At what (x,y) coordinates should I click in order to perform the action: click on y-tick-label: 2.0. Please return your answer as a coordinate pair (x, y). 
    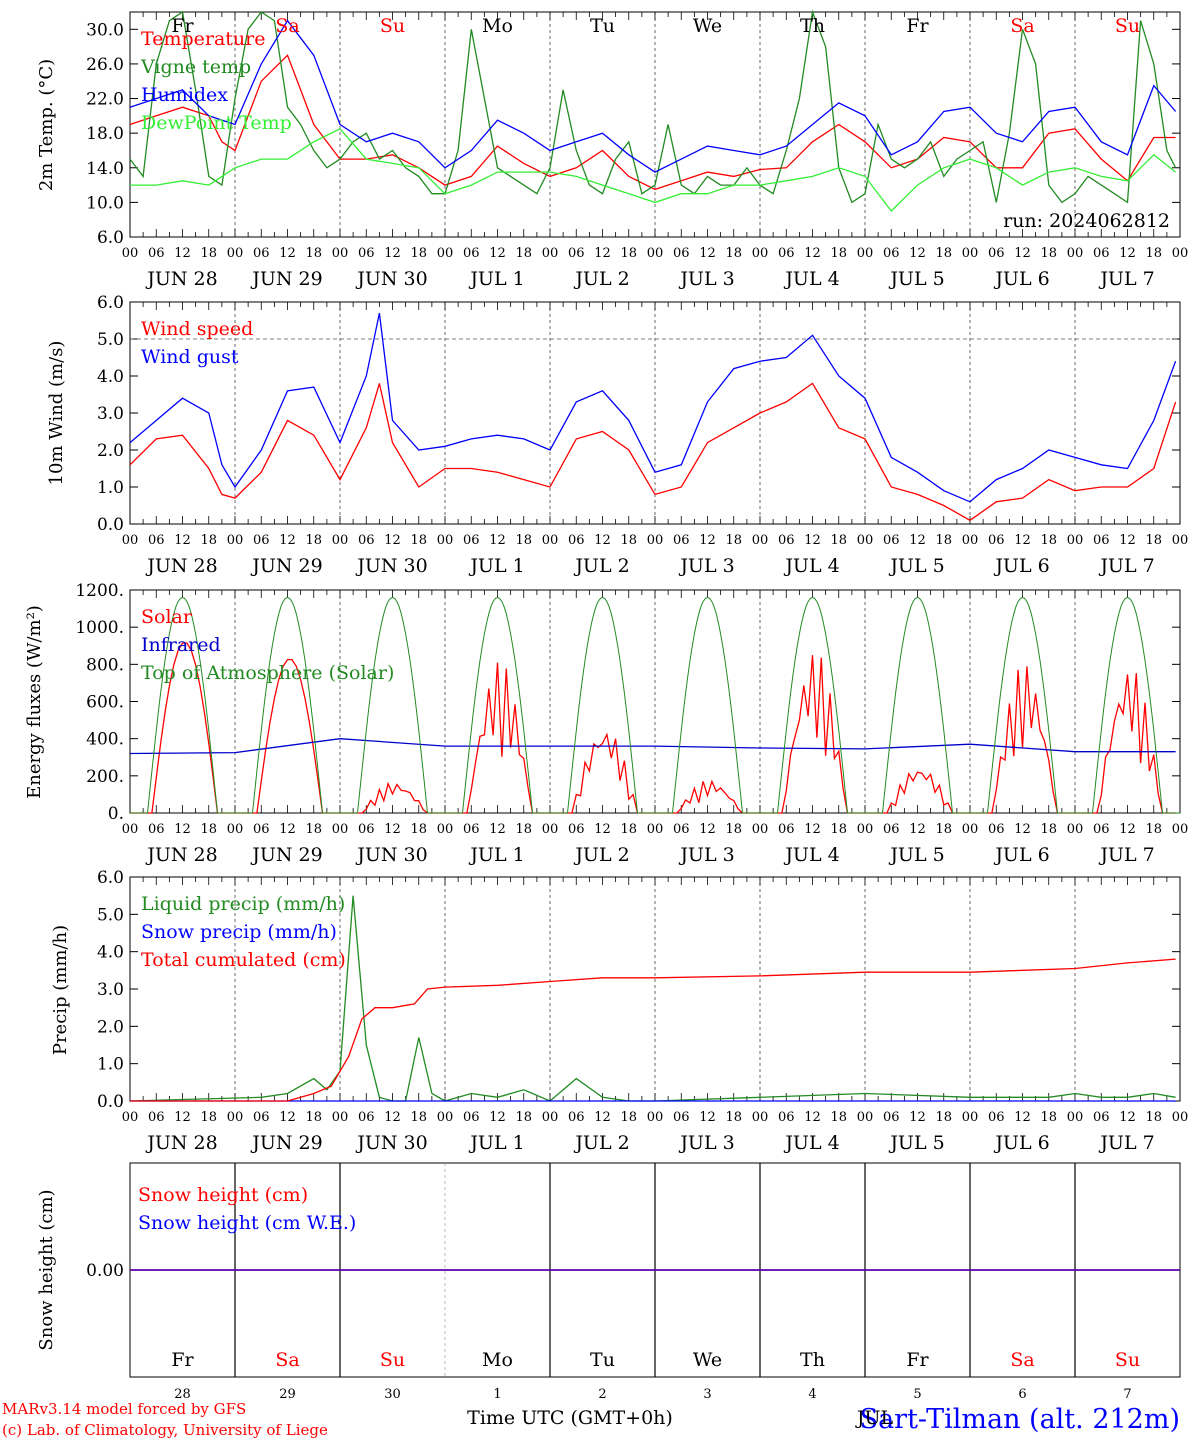
    Looking at the image, I should click on (110, 451).